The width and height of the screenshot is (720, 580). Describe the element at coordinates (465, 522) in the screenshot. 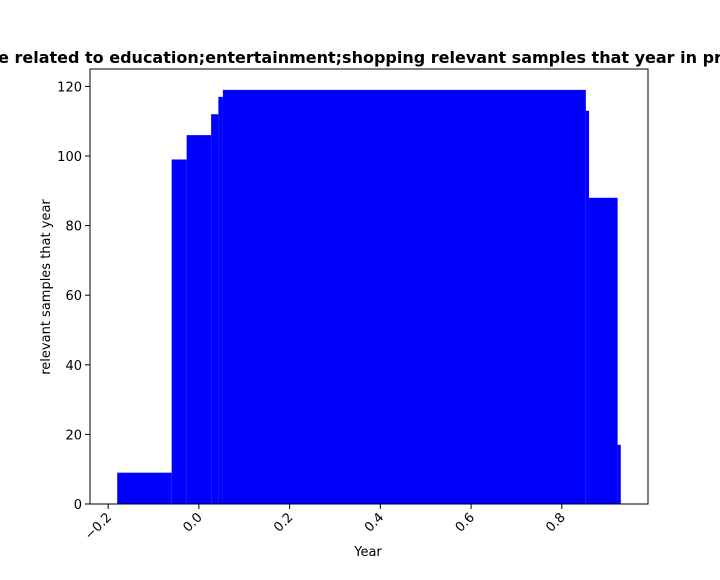

I see `x-tick-label: 0.6` at that location.